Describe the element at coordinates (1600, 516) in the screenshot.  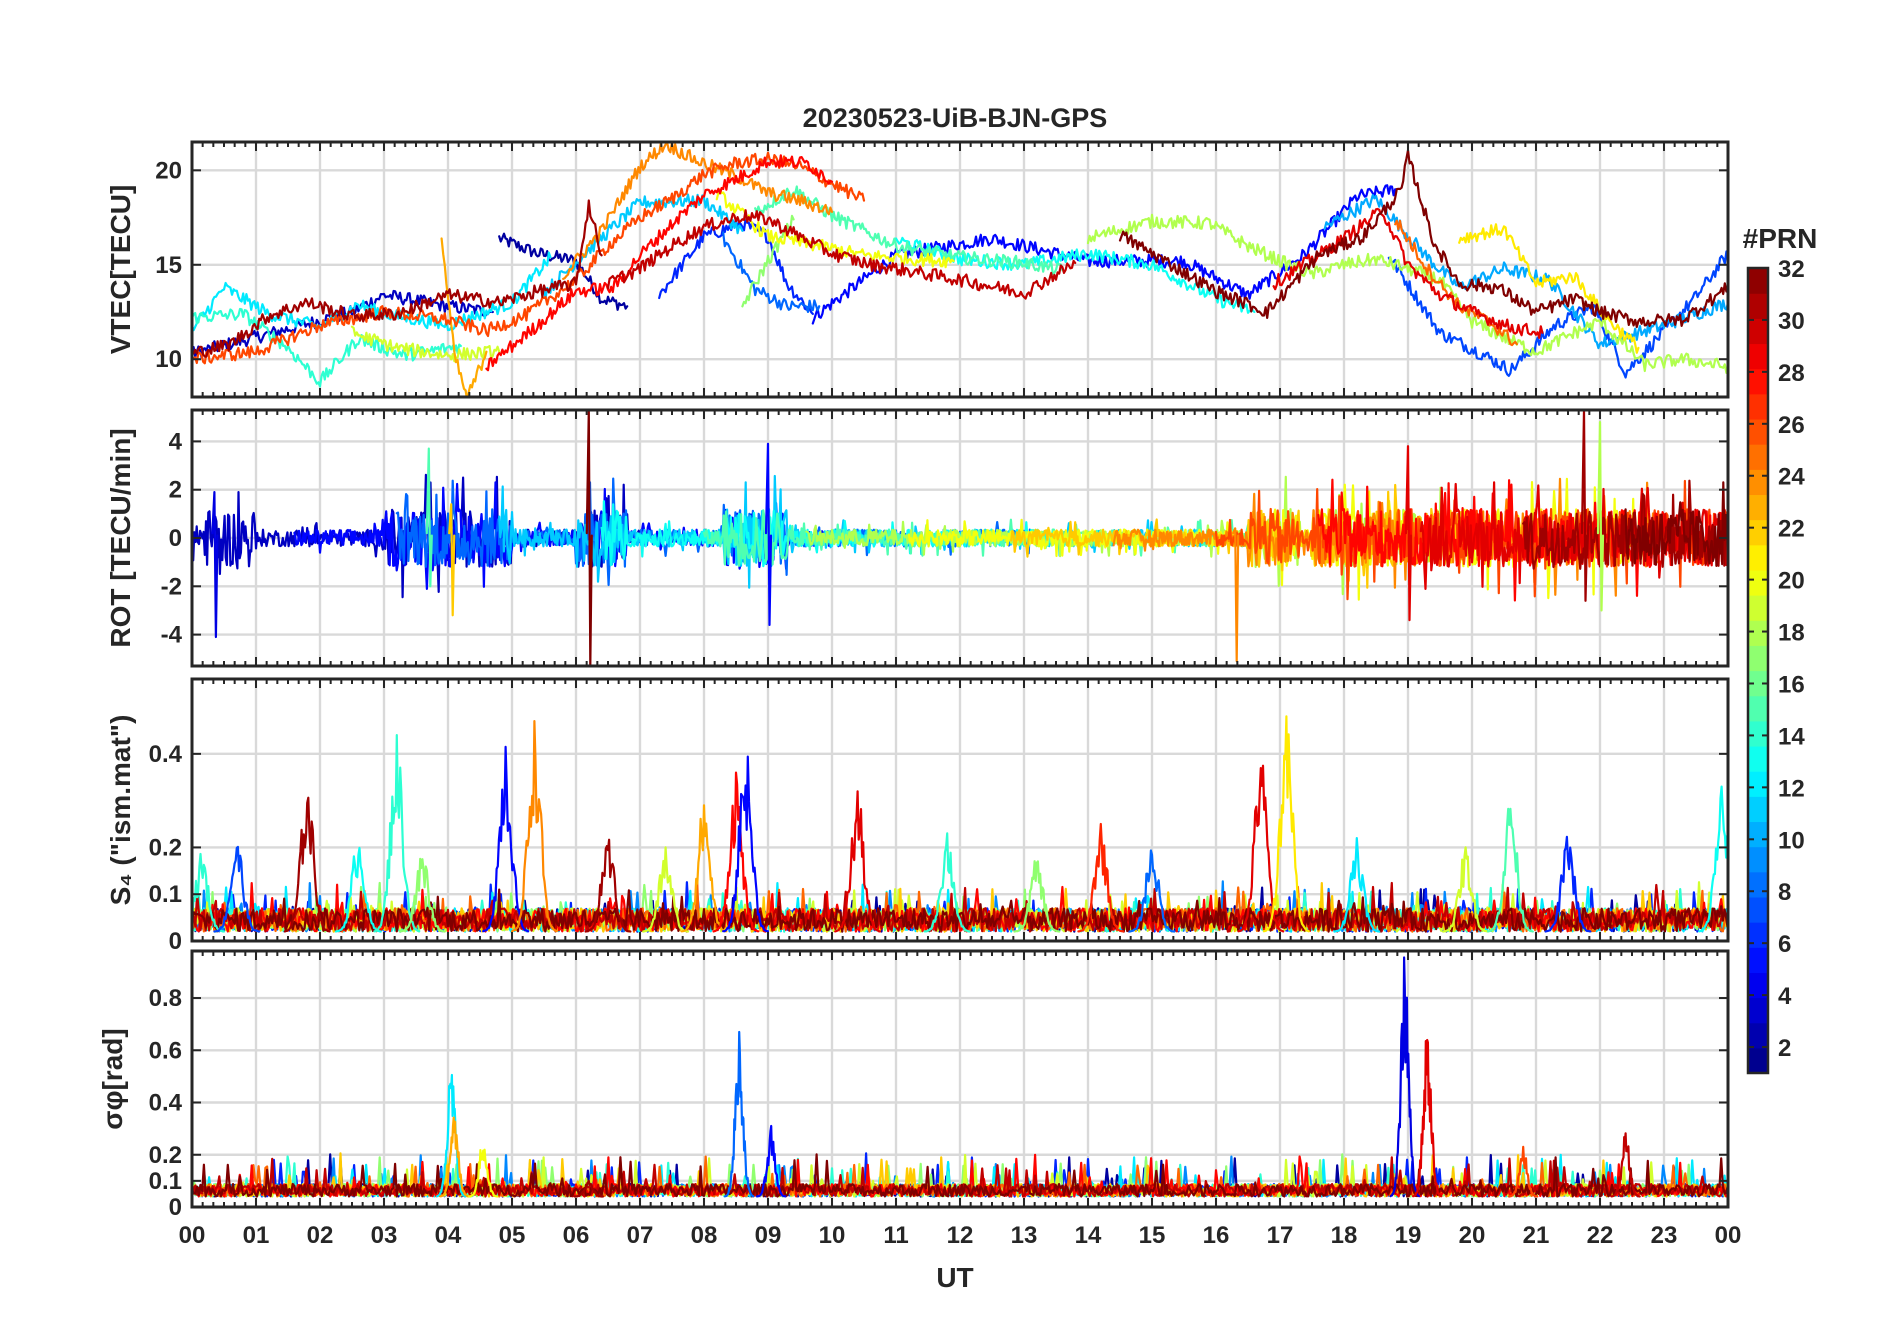
I see `spike-prn18` at that location.